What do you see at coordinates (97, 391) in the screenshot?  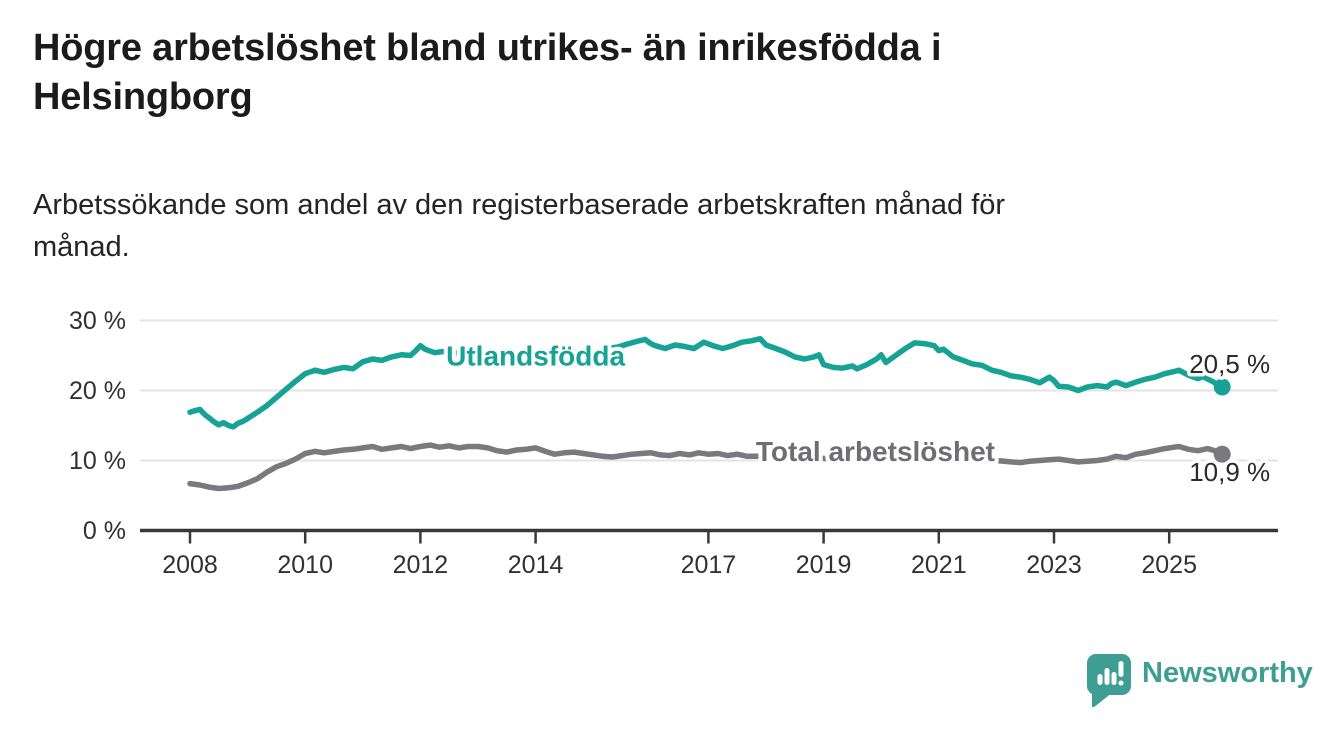 I see `y-tick-label-20: 20 %` at bounding box center [97, 391].